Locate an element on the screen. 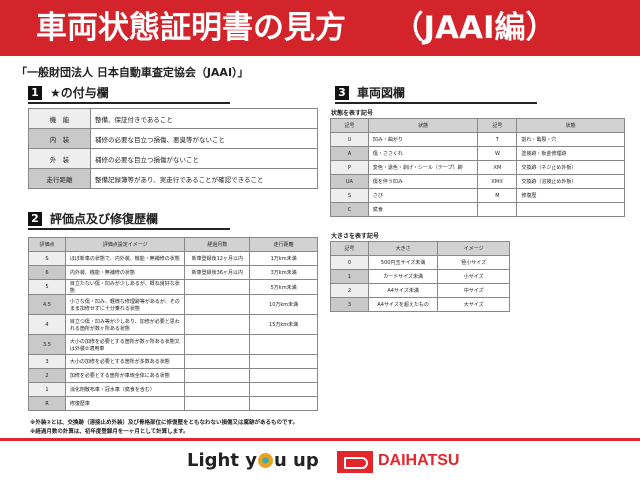 The width and height of the screenshot is (640, 480). table-row: 3 A4サイズを超えたもの 大サイズ is located at coordinates (420, 304).